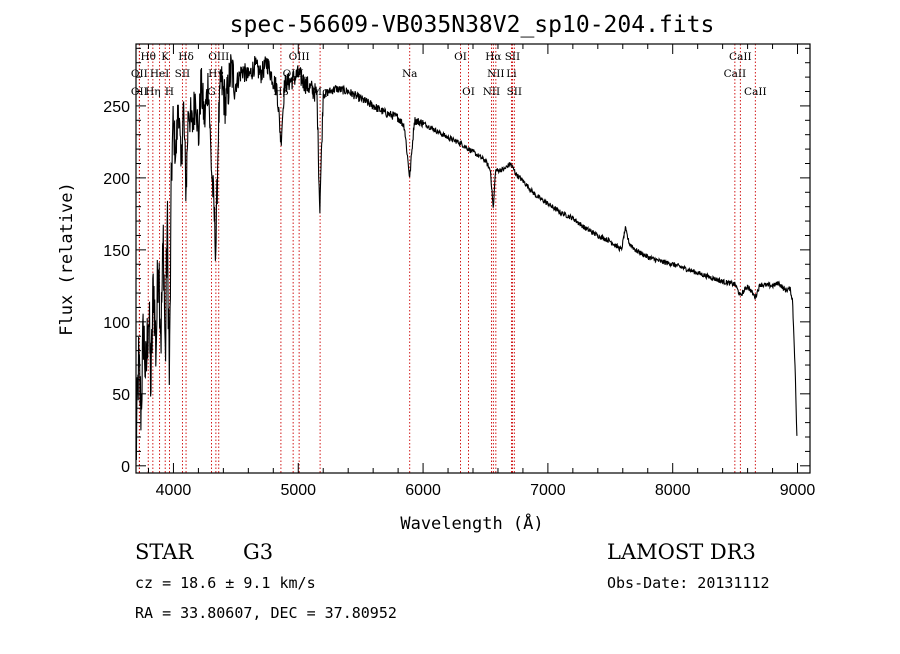 Image resolution: width=900 pixels, height=654 pixels. Describe the element at coordinates (460, 57) in the screenshot. I see `line-label-17: OI` at that location.